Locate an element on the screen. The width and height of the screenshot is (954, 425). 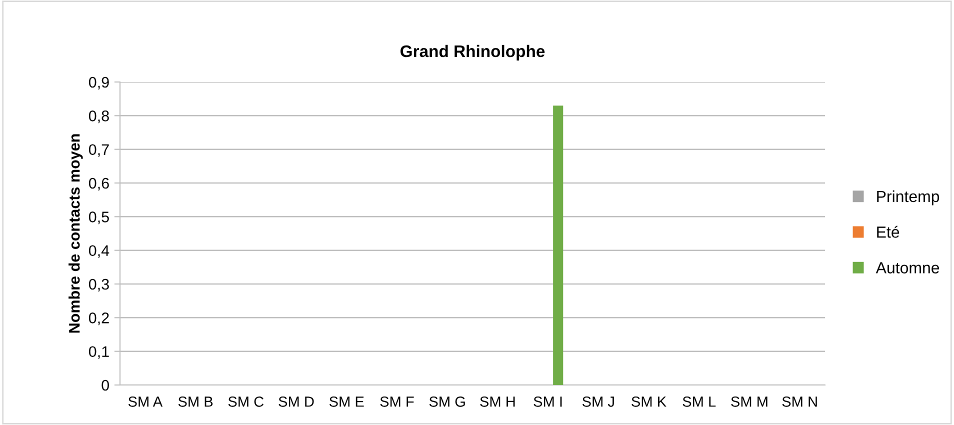
legend-label: Eté is located at coordinates (888, 232).